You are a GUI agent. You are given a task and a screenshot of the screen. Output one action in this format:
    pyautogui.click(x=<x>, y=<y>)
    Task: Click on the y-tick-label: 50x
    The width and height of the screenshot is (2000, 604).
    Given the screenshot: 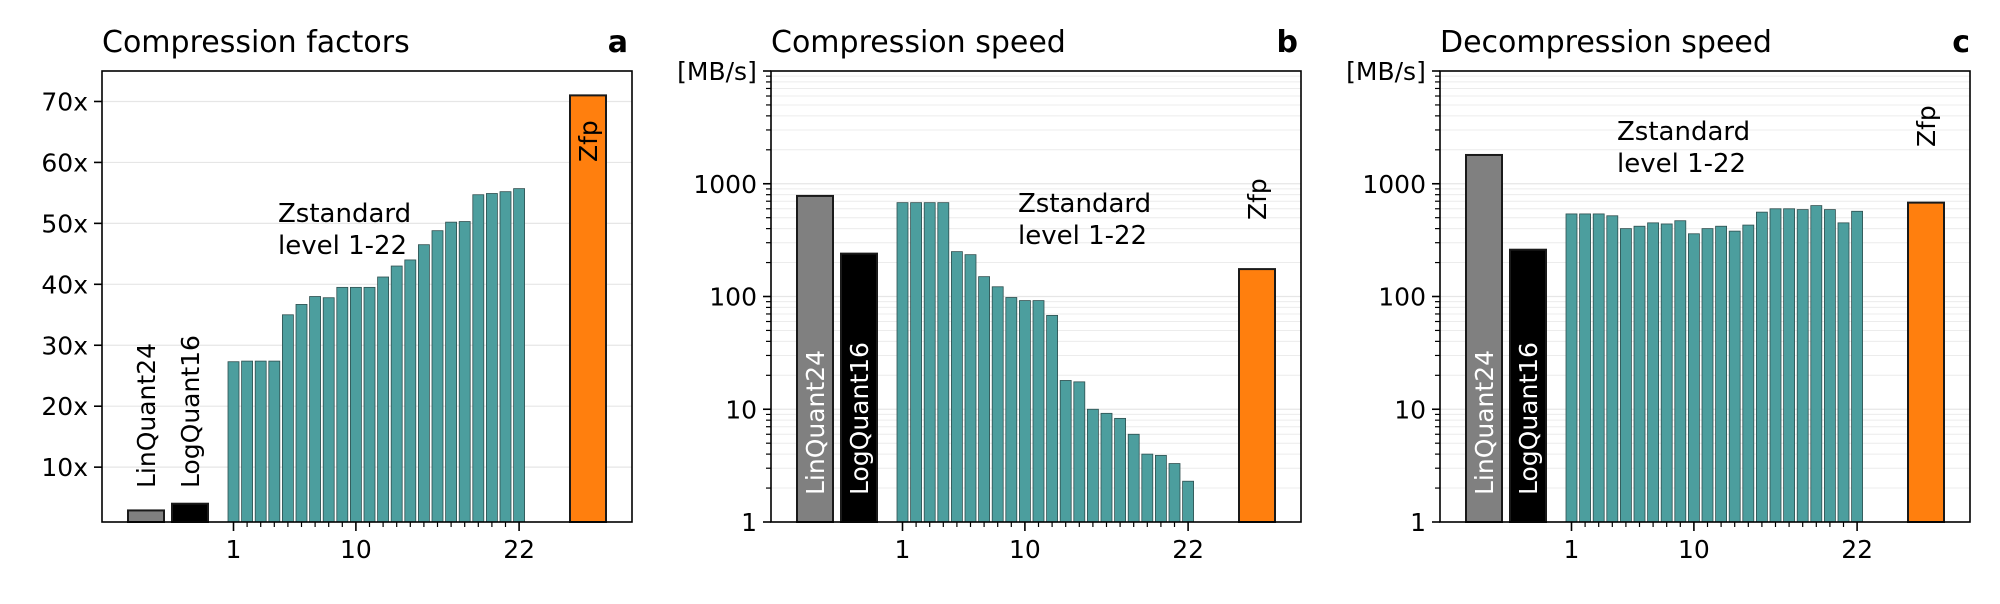 What is the action you would take?
    pyautogui.click(x=64, y=223)
    